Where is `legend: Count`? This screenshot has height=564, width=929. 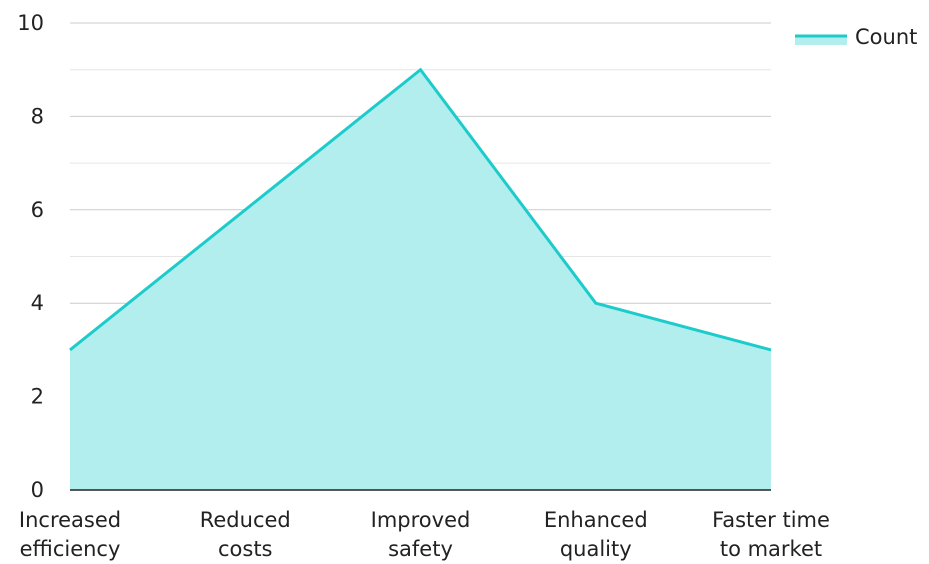
legend: Count is located at coordinates (856, 37).